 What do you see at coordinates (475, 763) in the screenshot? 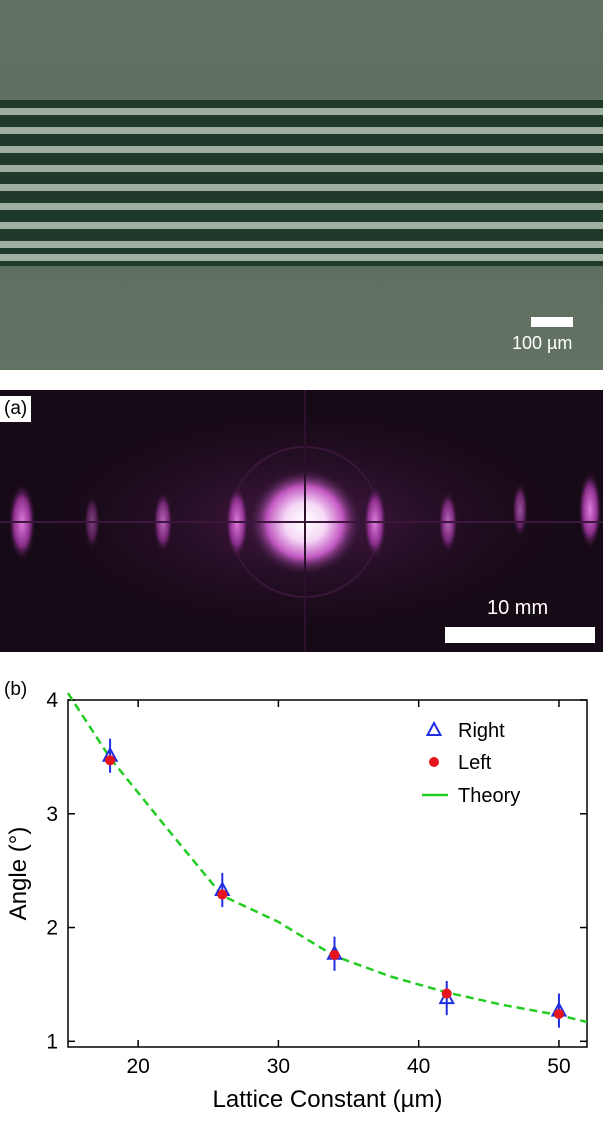
I see `legend-left-label: Left` at bounding box center [475, 763].